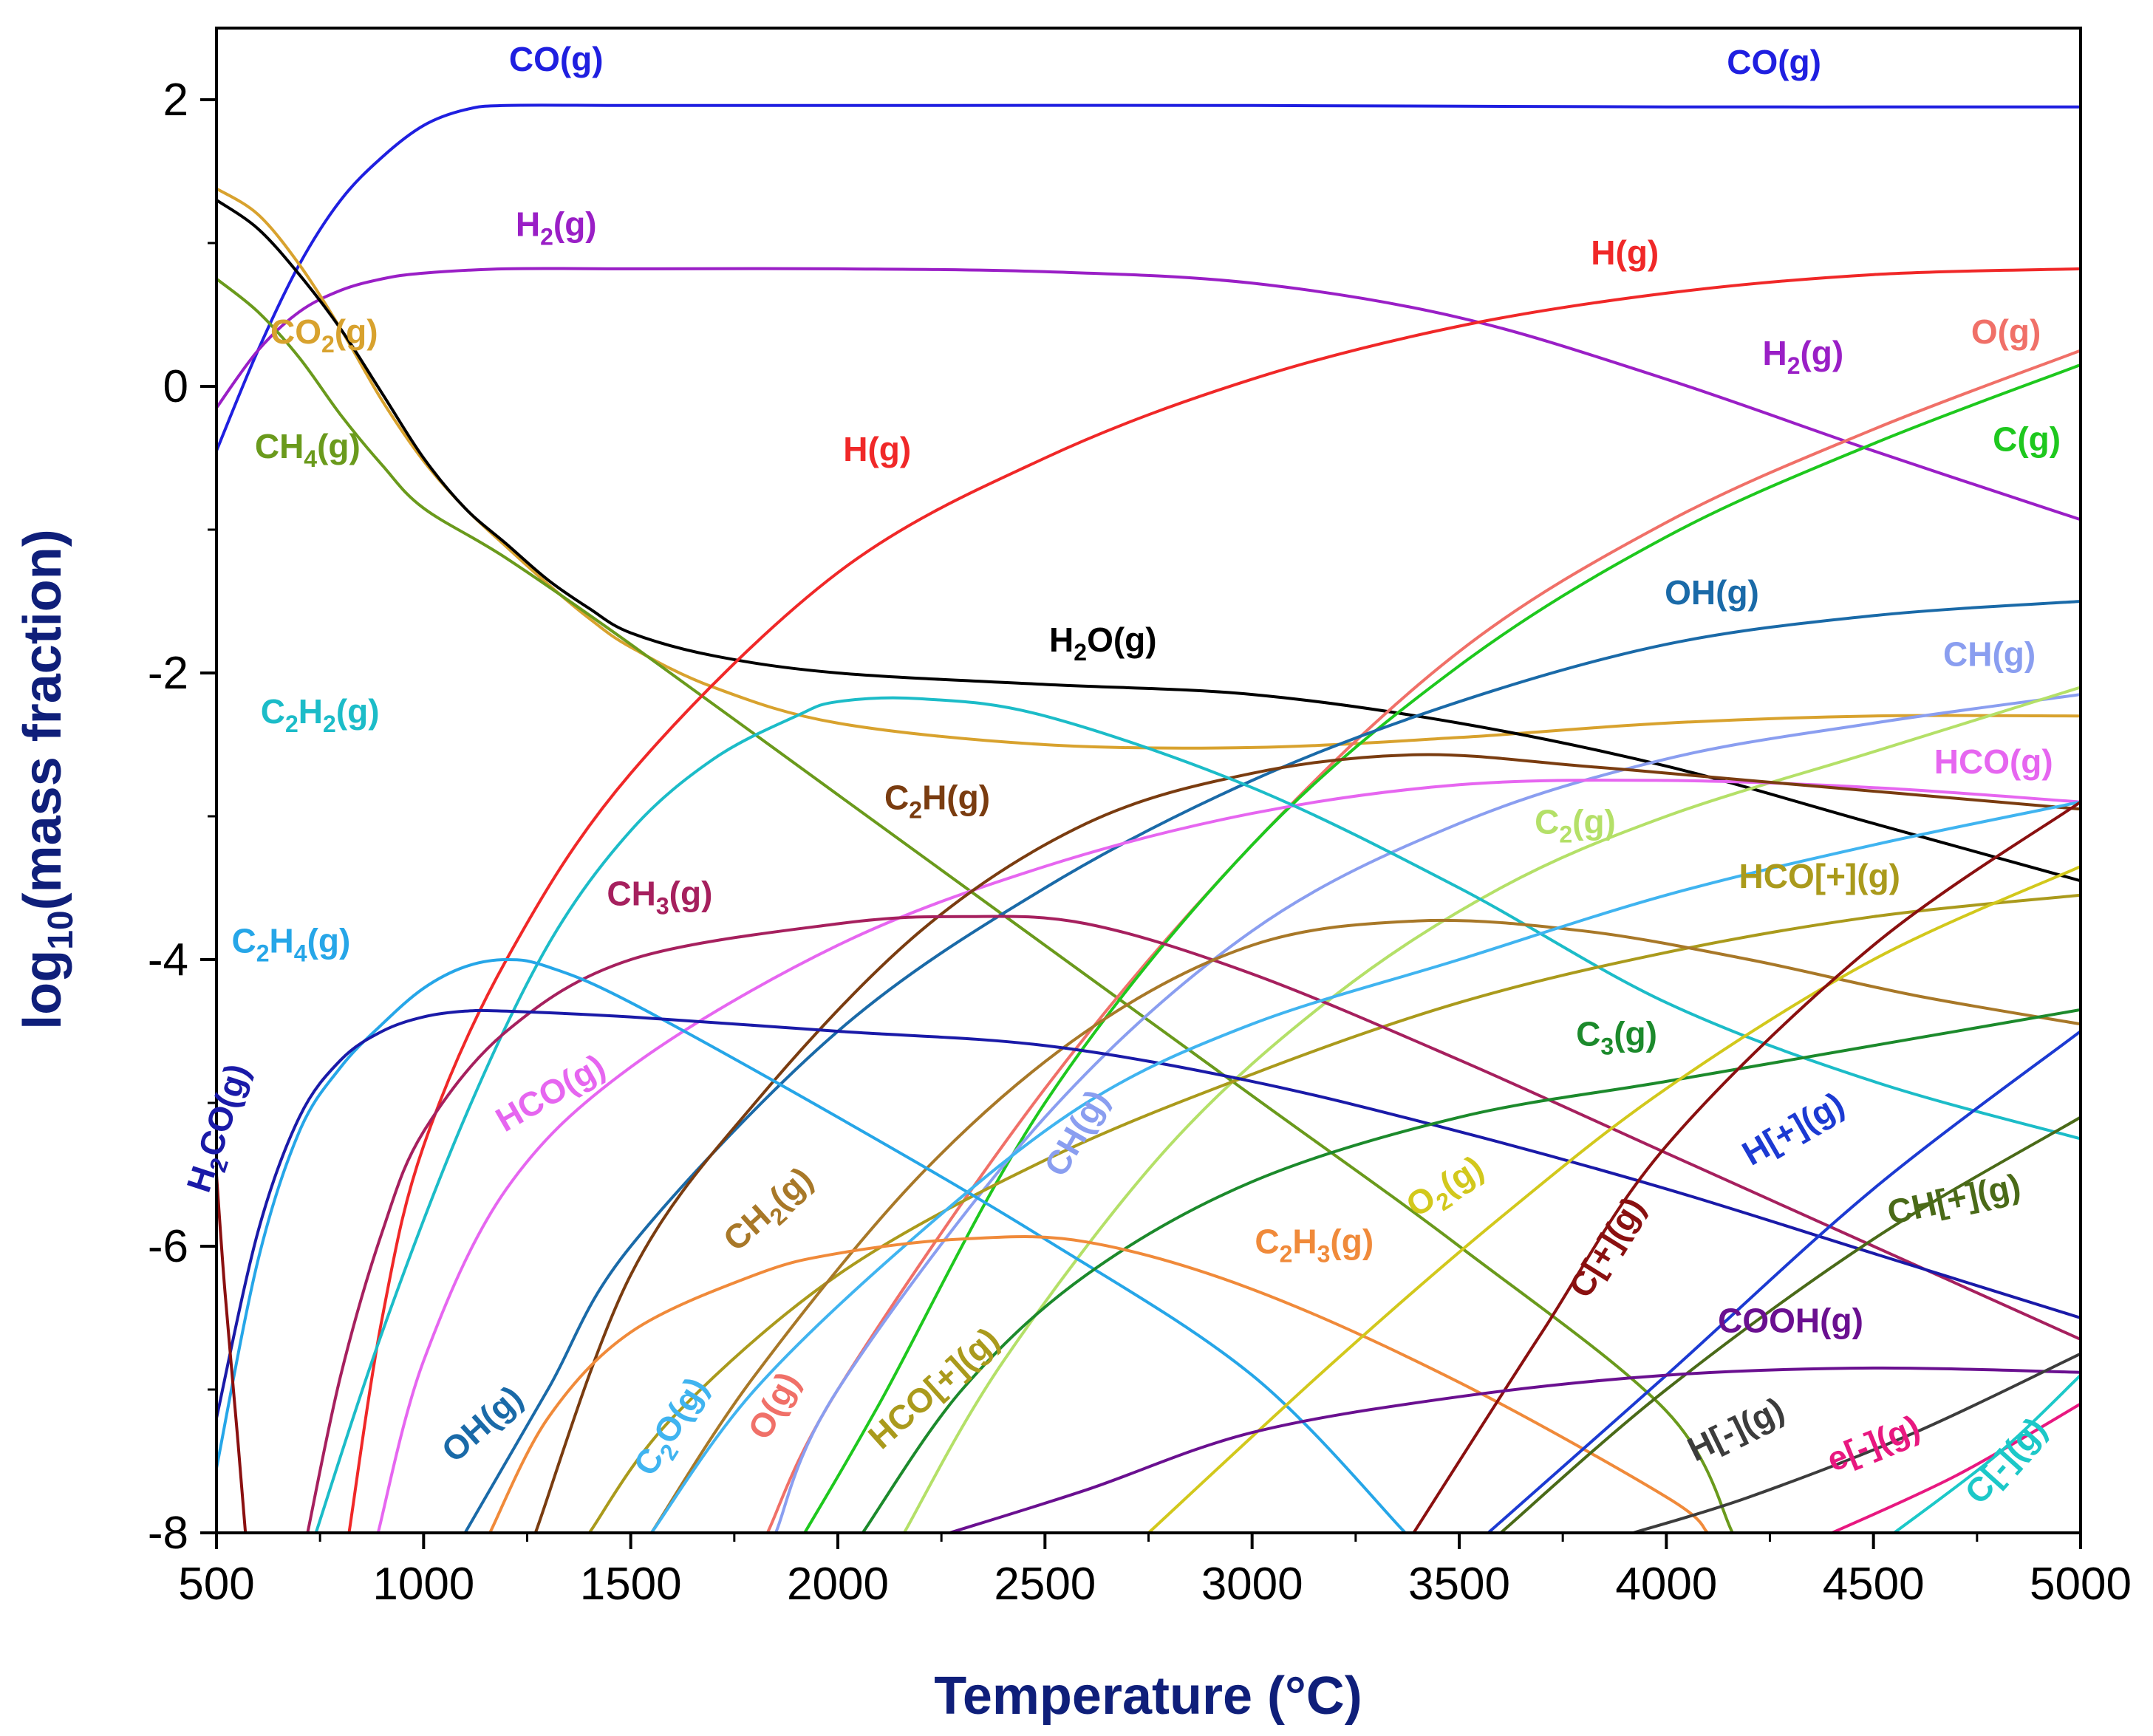 This screenshot has width=2153, height=1736. I want to click on series-label-part: CH(g), so click(1989, 654).